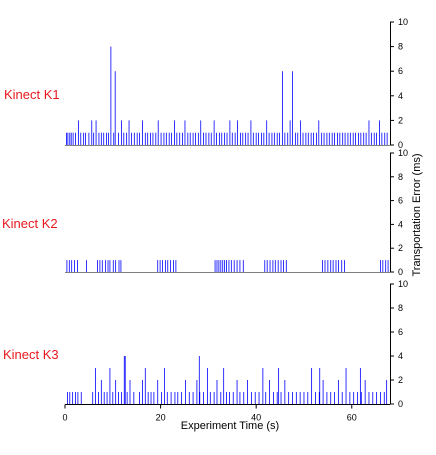 Image resolution: width=436 pixels, height=455 pixels. What do you see at coordinates (256, 418) in the screenshot?
I see `x-tick-label: 40` at bounding box center [256, 418].